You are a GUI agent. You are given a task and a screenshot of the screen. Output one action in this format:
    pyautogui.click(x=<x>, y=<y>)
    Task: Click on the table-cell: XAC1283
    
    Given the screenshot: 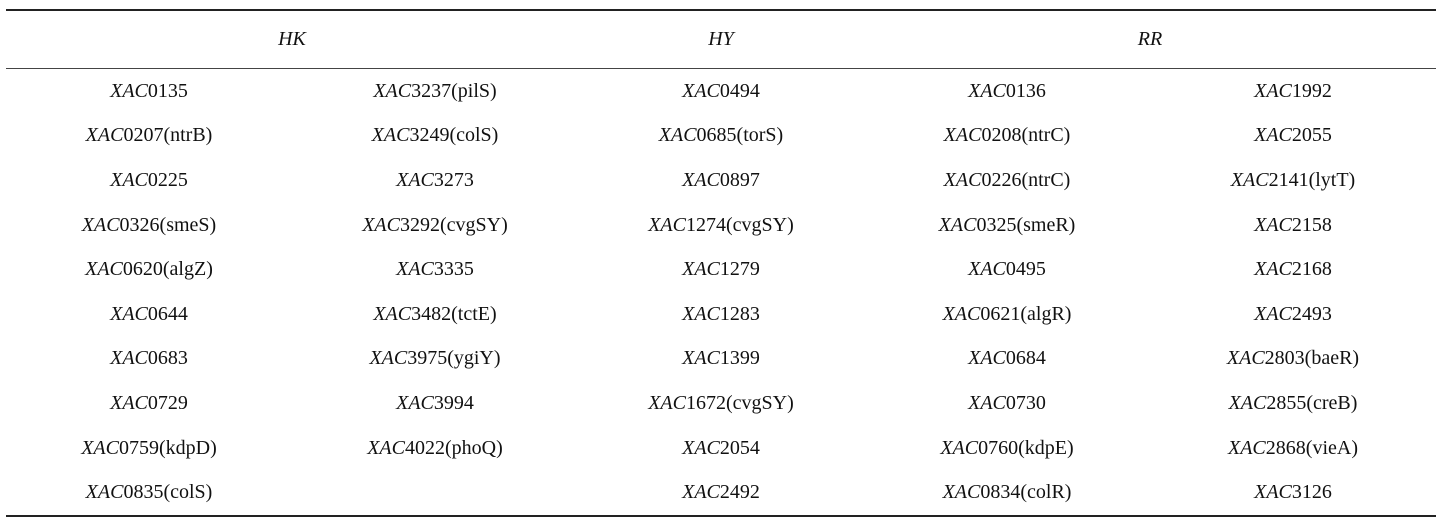 What is the action you would take?
    pyautogui.click(x=721, y=313)
    